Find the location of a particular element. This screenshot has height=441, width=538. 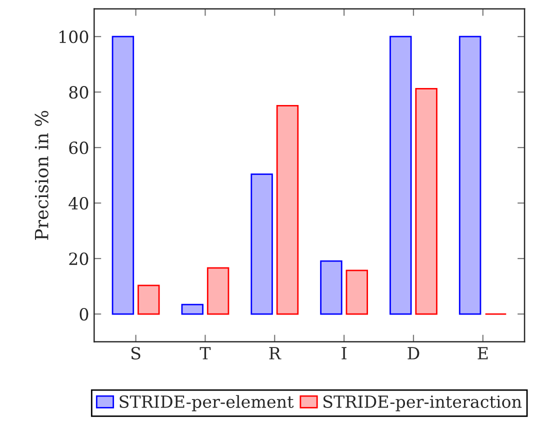

x-tick-label: R is located at coordinates (275, 353).